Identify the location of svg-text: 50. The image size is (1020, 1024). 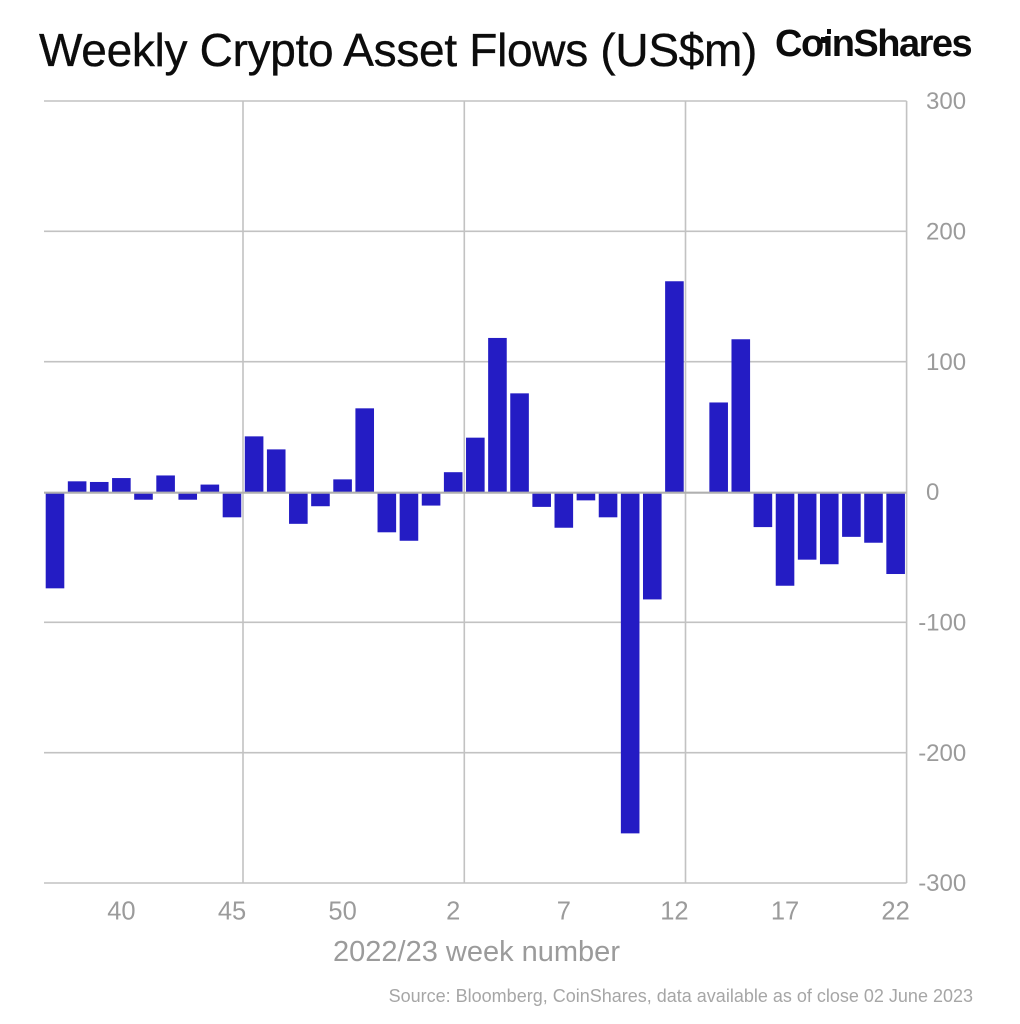
(342, 911).